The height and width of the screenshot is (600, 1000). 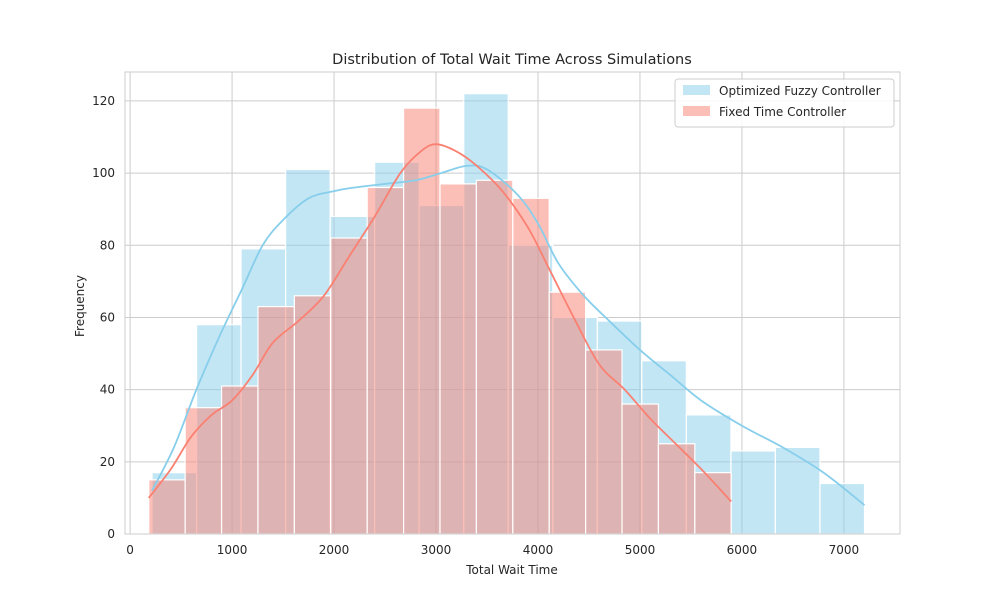 What do you see at coordinates (782, 112) in the screenshot?
I see `legend-label-fixed: Fixed Time Controller` at bounding box center [782, 112].